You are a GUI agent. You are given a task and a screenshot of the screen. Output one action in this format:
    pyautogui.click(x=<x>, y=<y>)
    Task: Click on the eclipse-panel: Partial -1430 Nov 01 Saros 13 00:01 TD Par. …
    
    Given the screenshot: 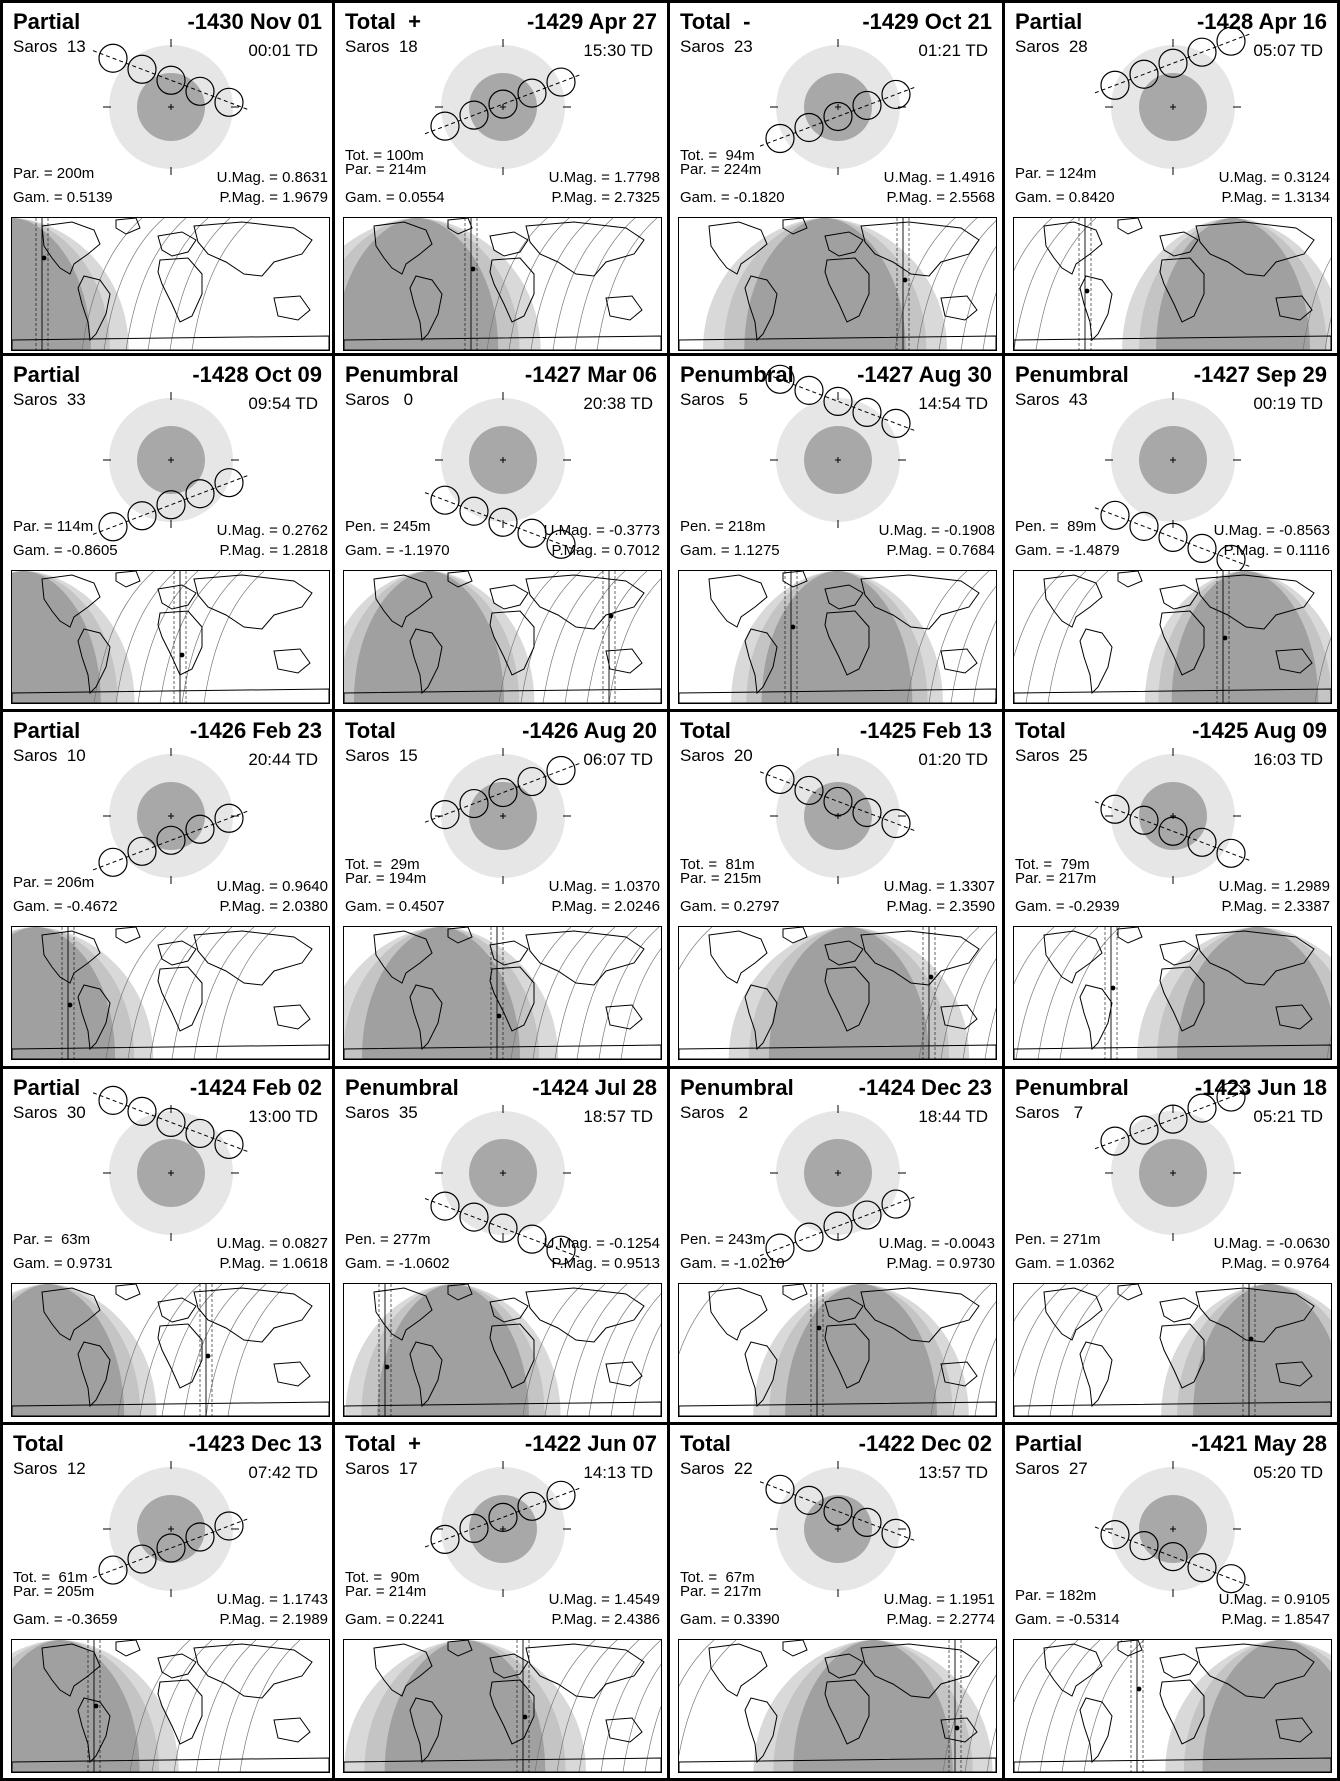 What is the action you would take?
    pyautogui.click(x=167, y=178)
    